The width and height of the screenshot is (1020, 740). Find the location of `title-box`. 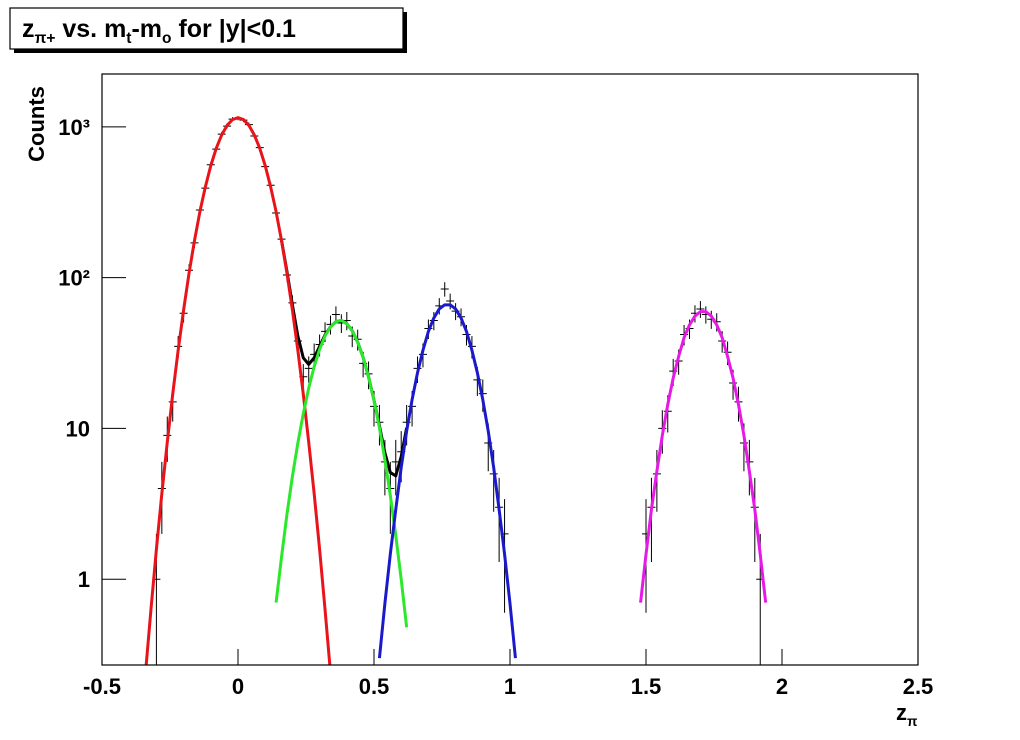

title-box is located at coordinates (206, 28).